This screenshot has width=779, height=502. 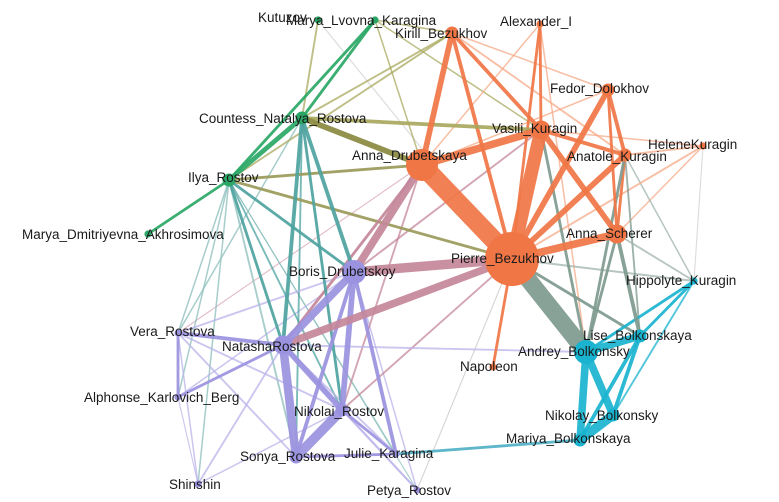 What do you see at coordinates (310, 69) in the screenshot?
I see `edge-kutuzov-countess` at bounding box center [310, 69].